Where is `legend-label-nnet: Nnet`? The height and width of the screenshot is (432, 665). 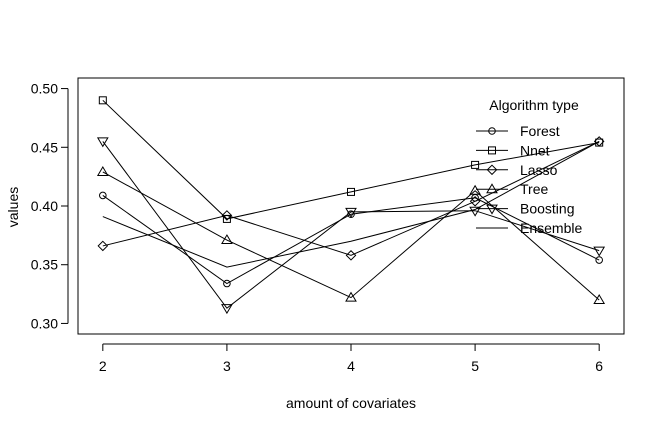 legend-label-nnet: Nnet is located at coordinates (535, 150).